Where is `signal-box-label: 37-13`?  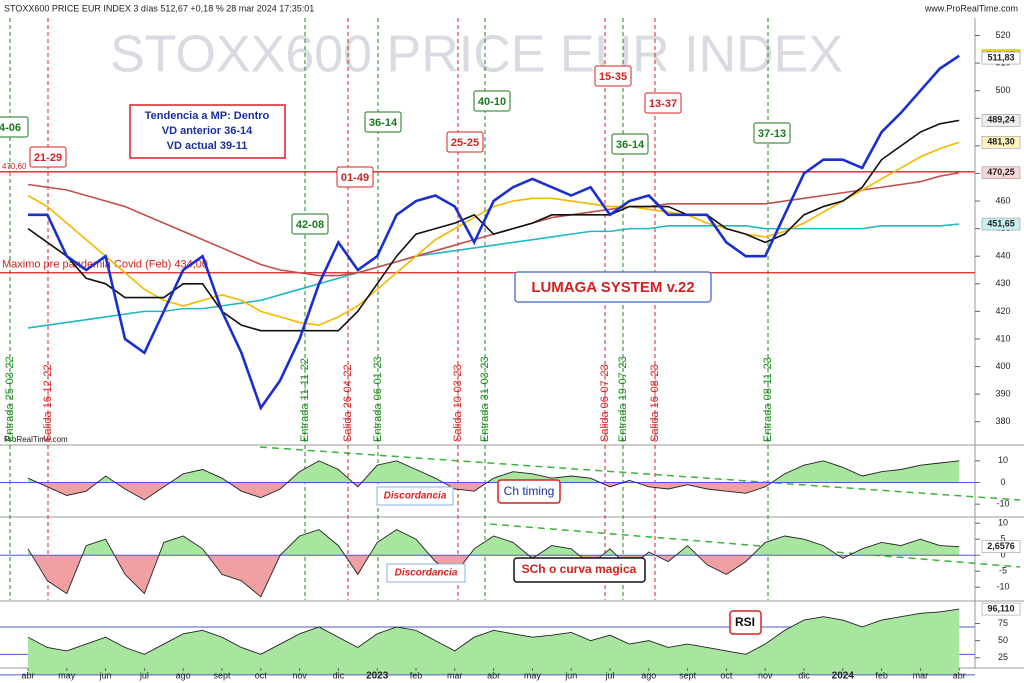
signal-box-label: 37-13 is located at coordinates (772, 134).